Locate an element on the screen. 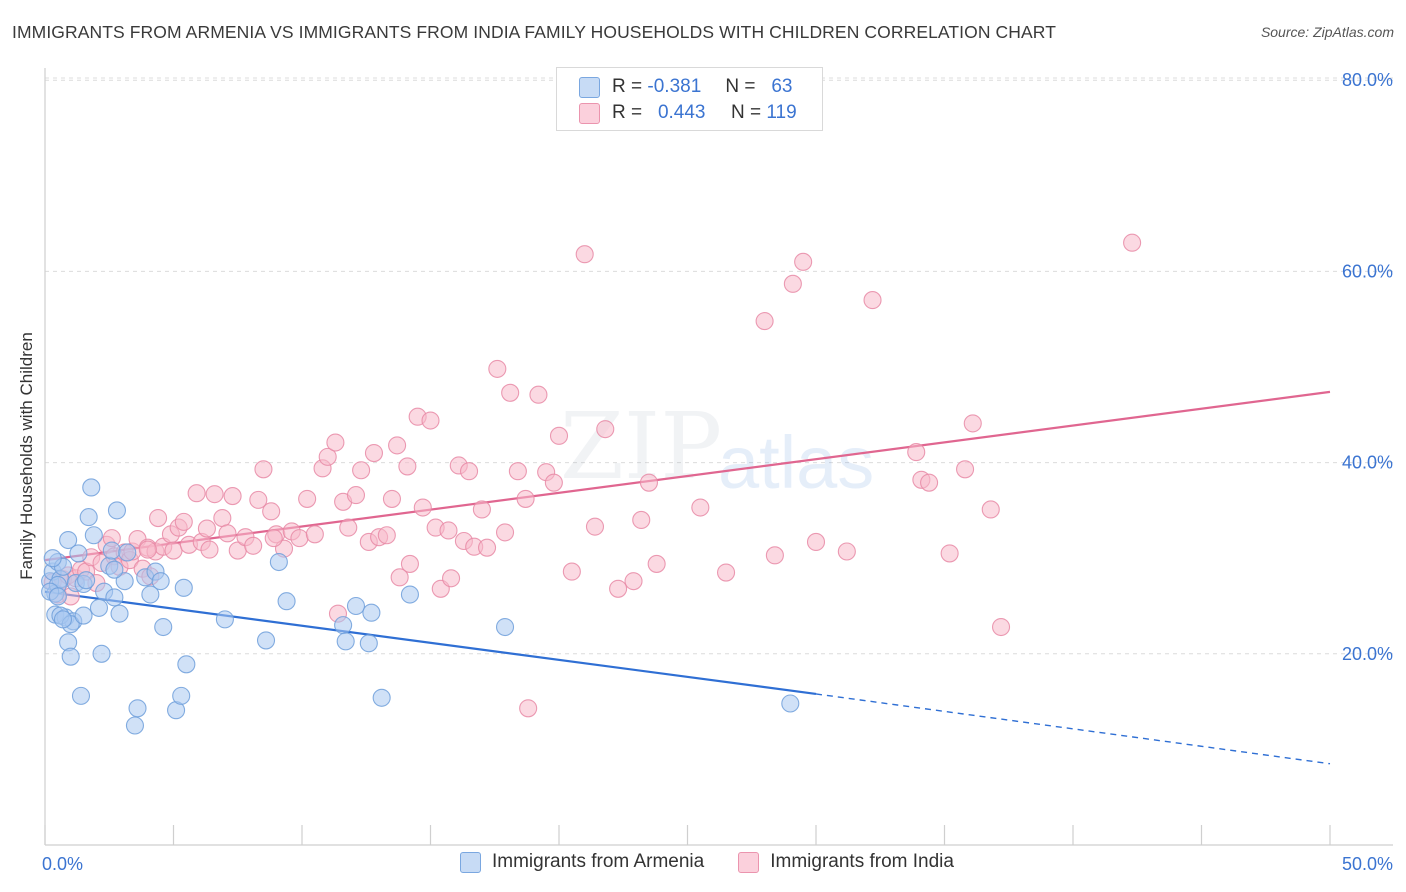 The width and height of the screenshot is (1406, 892). correlation-legend: R = -0.381 N = 63 R = 0.443 N = 119 is located at coordinates (689, 99).